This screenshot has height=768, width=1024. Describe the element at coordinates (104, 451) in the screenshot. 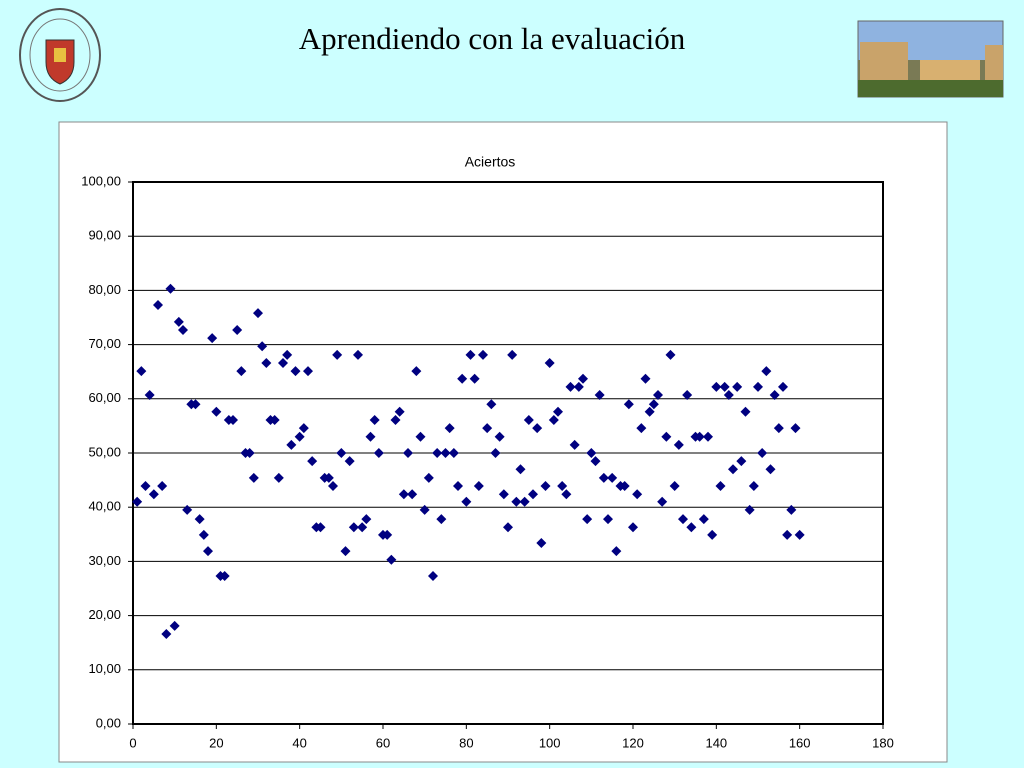

I see `y-tick-label: 50,00` at that location.